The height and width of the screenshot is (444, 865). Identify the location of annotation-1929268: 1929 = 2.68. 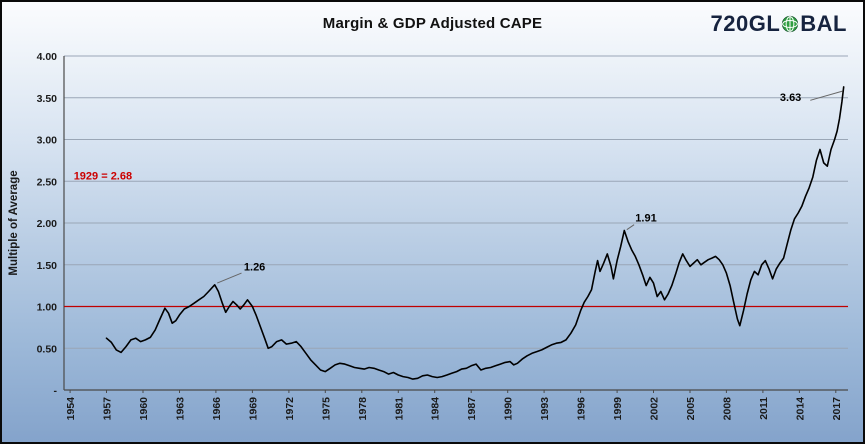
(103, 177).